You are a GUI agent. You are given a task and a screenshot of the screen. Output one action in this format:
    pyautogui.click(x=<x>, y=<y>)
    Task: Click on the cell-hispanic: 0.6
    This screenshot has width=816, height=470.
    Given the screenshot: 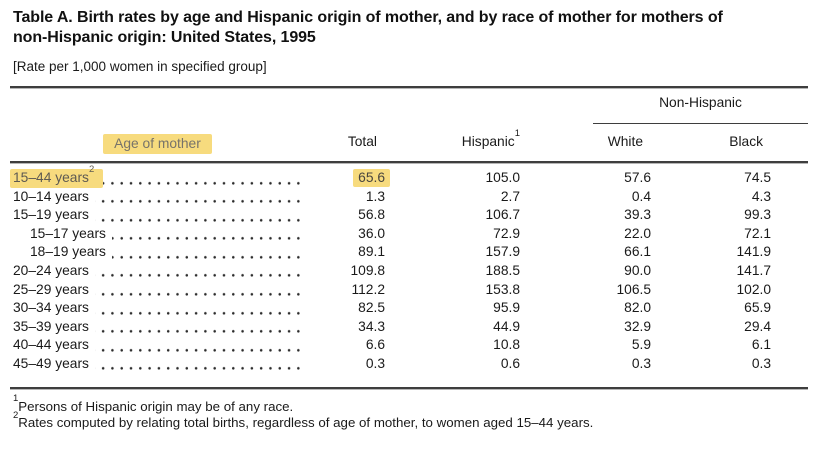 What is the action you would take?
    pyautogui.click(x=510, y=363)
    